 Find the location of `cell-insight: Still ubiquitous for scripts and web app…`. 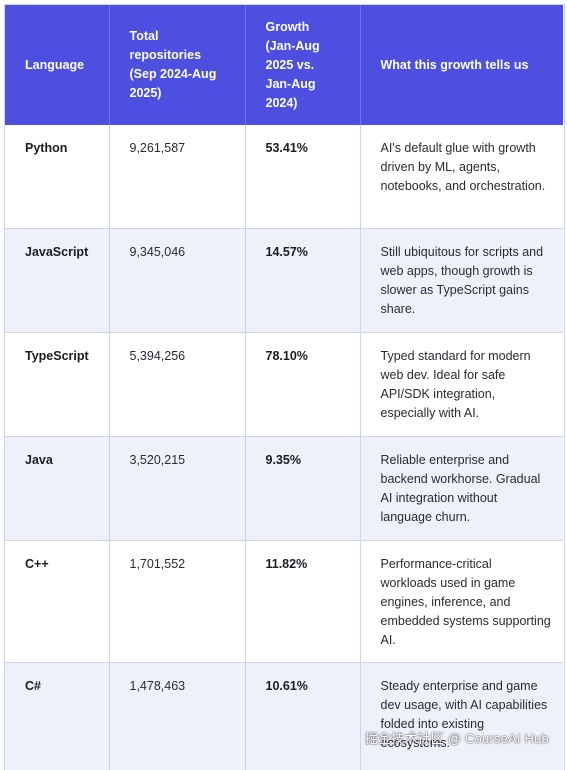

cell-insight: Still ubiquitous for scripts and web app… is located at coordinates (461, 281).